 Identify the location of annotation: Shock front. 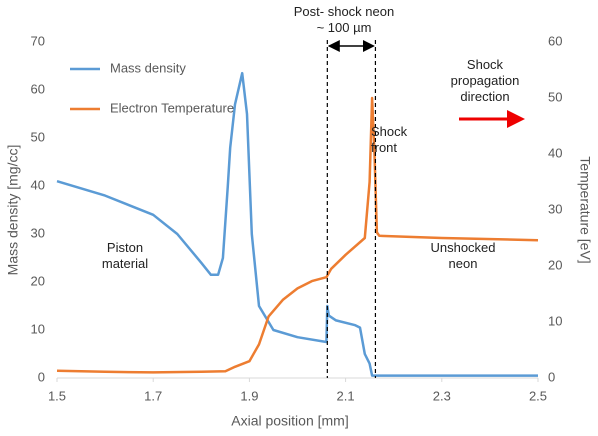
(389, 139).